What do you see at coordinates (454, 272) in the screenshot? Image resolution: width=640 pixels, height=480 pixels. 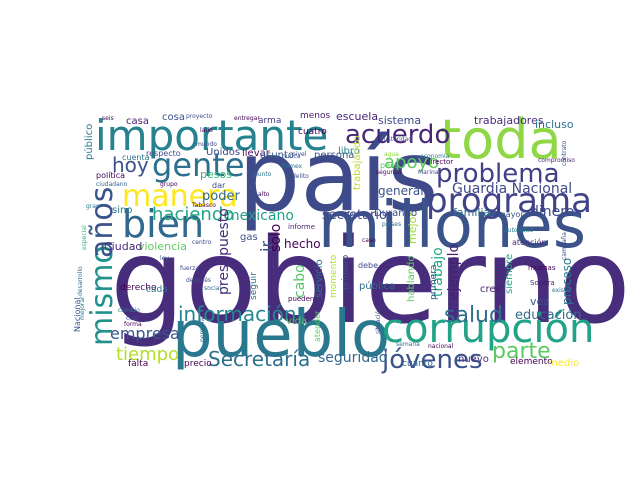 I see `word-cloud-word: ejemplo` at bounding box center [454, 272].